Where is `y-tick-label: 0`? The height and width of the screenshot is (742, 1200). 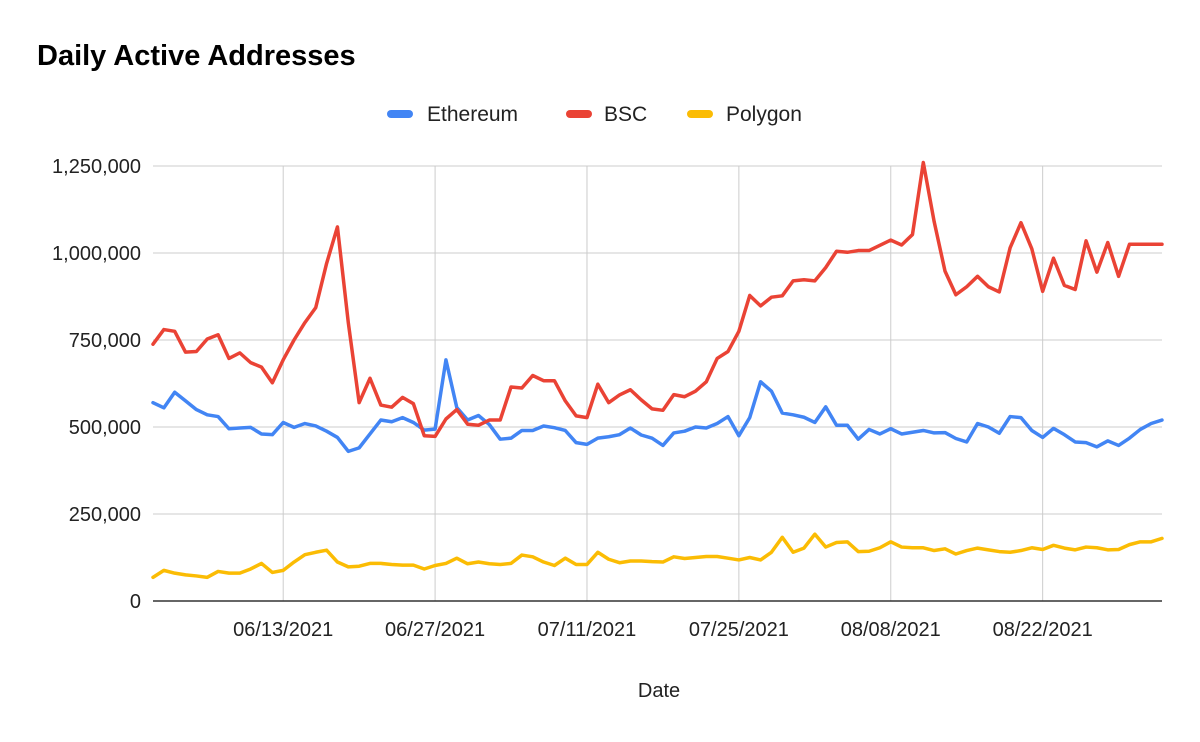
y-tick-label: 0 is located at coordinates (135, 602).